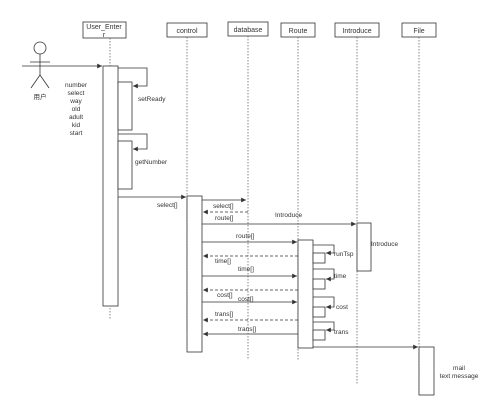 This screenshot has width=500, height=411. Describe the element at coordinates (133, 142) in the screenshot. I see `message-getnumber-self` at that location.